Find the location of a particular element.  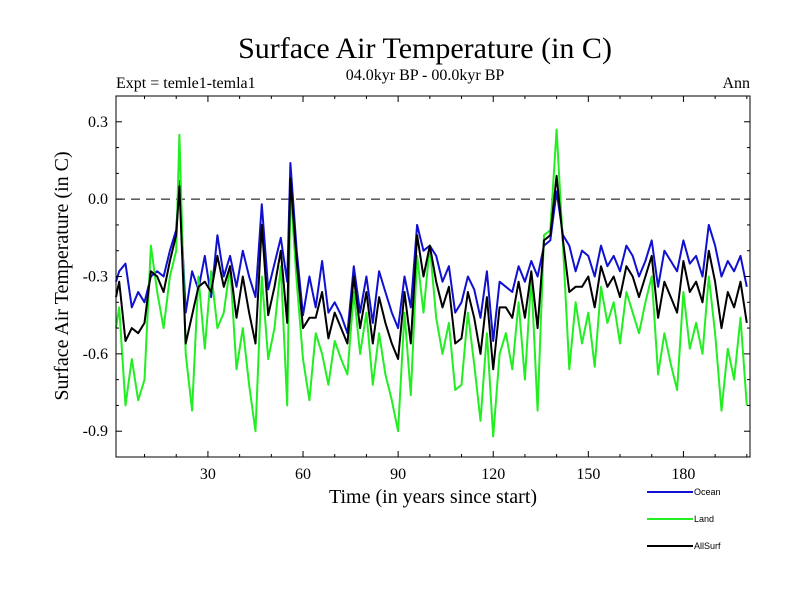

legend-label-land: Land is located at coordinates (704, 519).